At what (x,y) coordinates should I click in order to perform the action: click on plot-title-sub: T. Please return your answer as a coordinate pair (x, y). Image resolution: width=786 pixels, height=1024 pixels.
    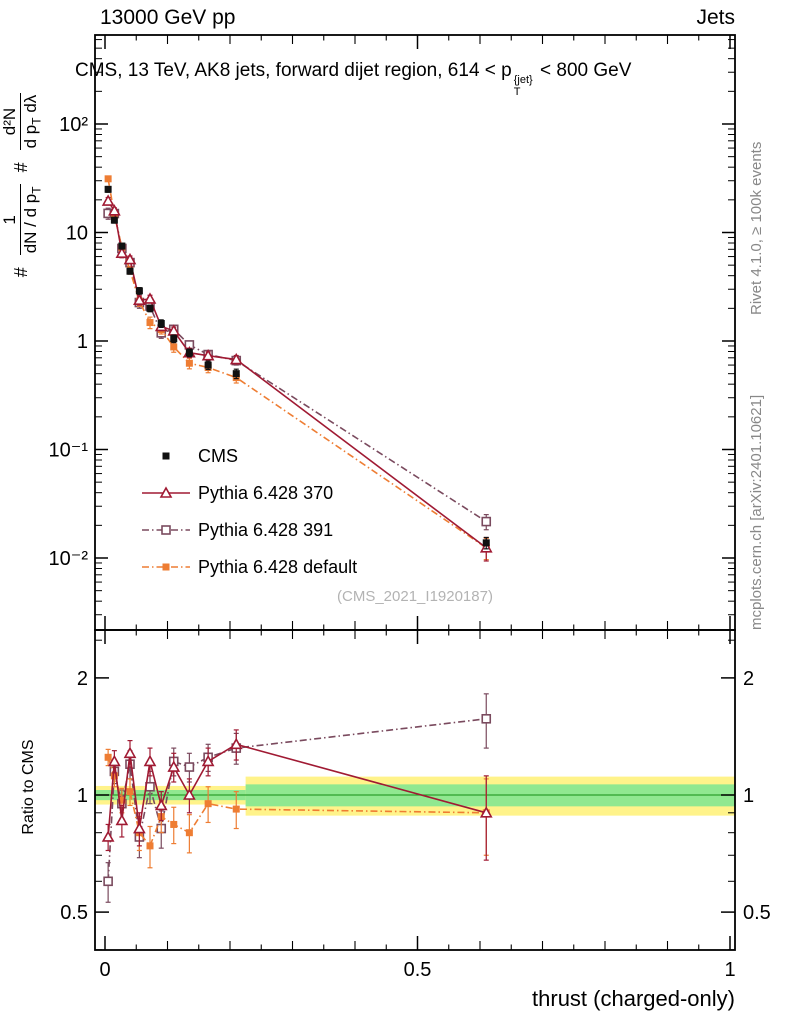
    Looking at the image, I should click on (517, 91).